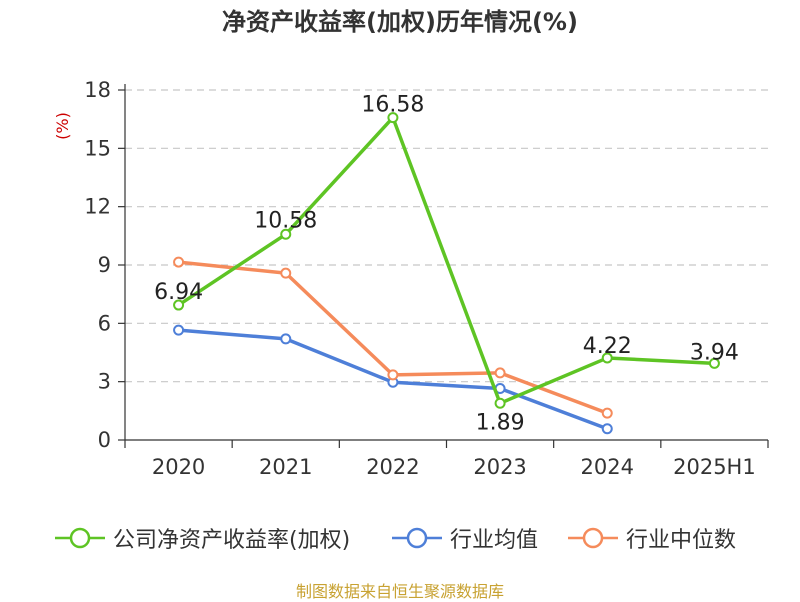 This screenshot has width=800, height=602. Describe the element at coordinates (80, 538) in the screenshot. I see `legend-marker-company` at that location.